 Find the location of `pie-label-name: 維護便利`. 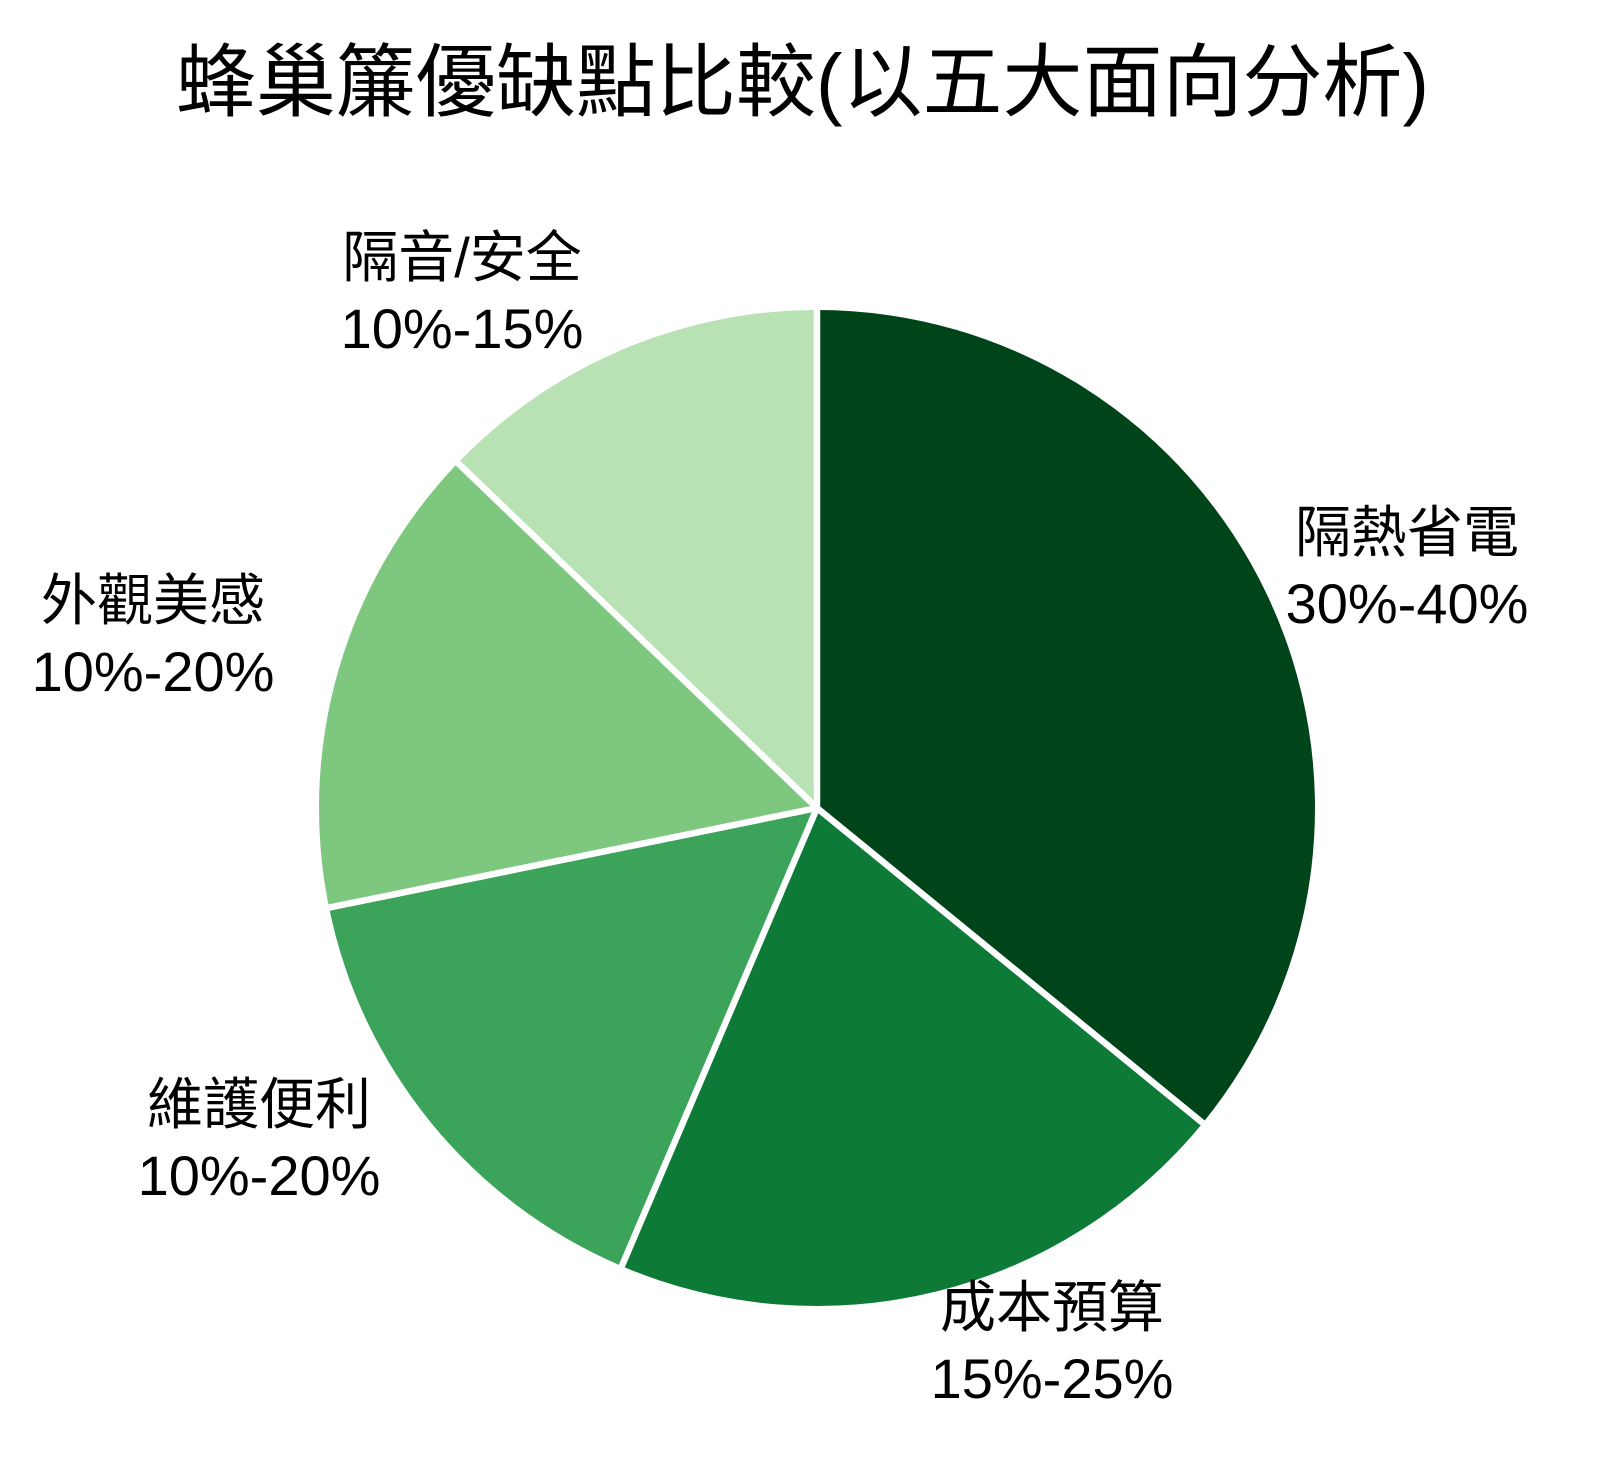

pie-label-name: 維護便利 is located at coordinates (259, 1104).